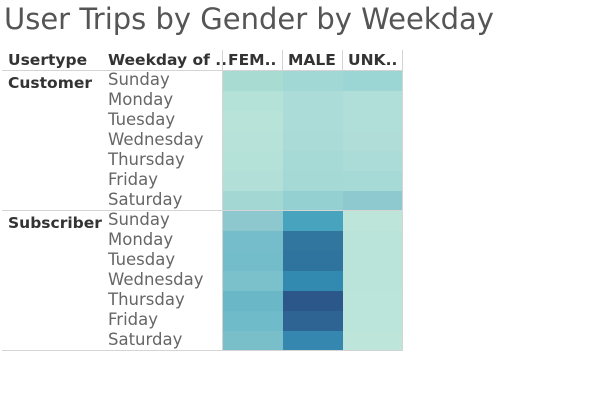 The width and height of the screenshot is (601, 404). I want to click on heatmap-cell-customer-monday-unknown, so click(373, 101).